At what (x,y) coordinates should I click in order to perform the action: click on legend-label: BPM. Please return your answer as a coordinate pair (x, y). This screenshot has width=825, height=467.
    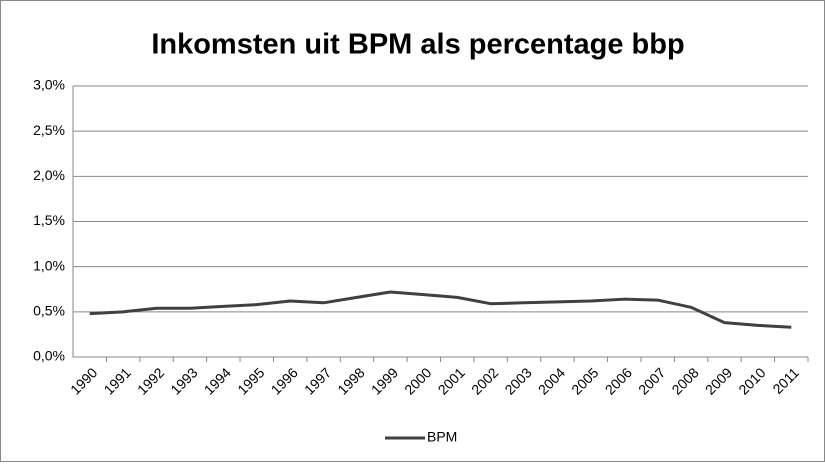
    Looking at the image, I should click on (442, 437).